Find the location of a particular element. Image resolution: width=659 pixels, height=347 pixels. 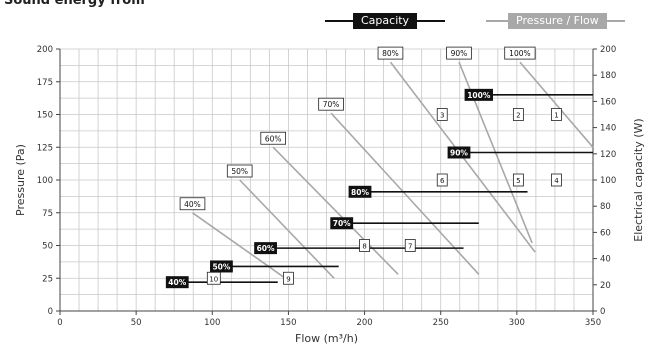

marker-label: 5 is located at coordinates (518, 181).